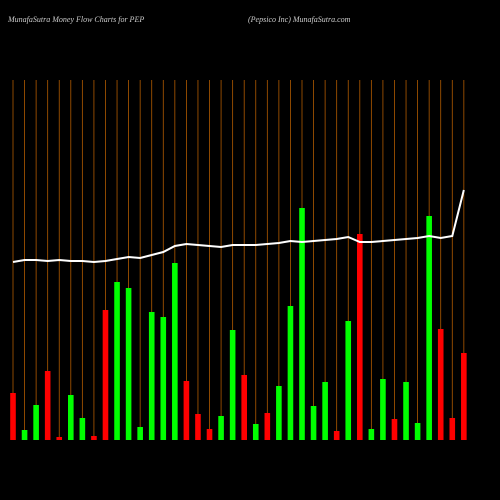 The width and height of the screenshot is (500, 500). Describe the element at coordinates (238, 226) in the screenshot. I see `money-flow-line` at that location.